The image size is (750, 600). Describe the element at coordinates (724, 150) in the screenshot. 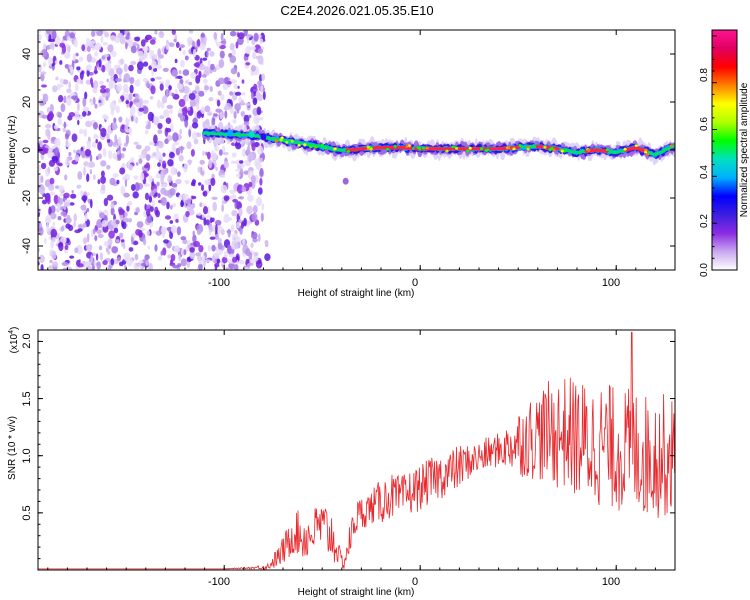

I see `colorbar-frame` at that location.